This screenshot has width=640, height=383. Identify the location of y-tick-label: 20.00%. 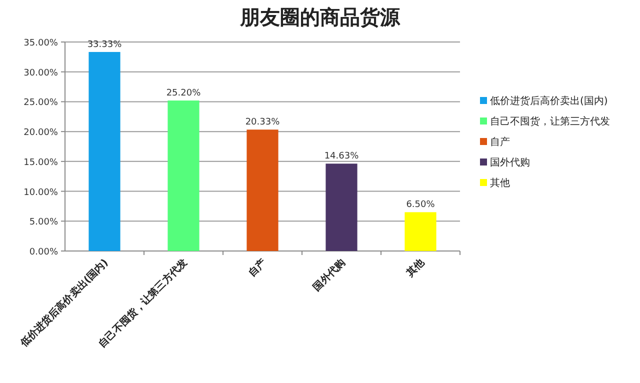
(41, 133).